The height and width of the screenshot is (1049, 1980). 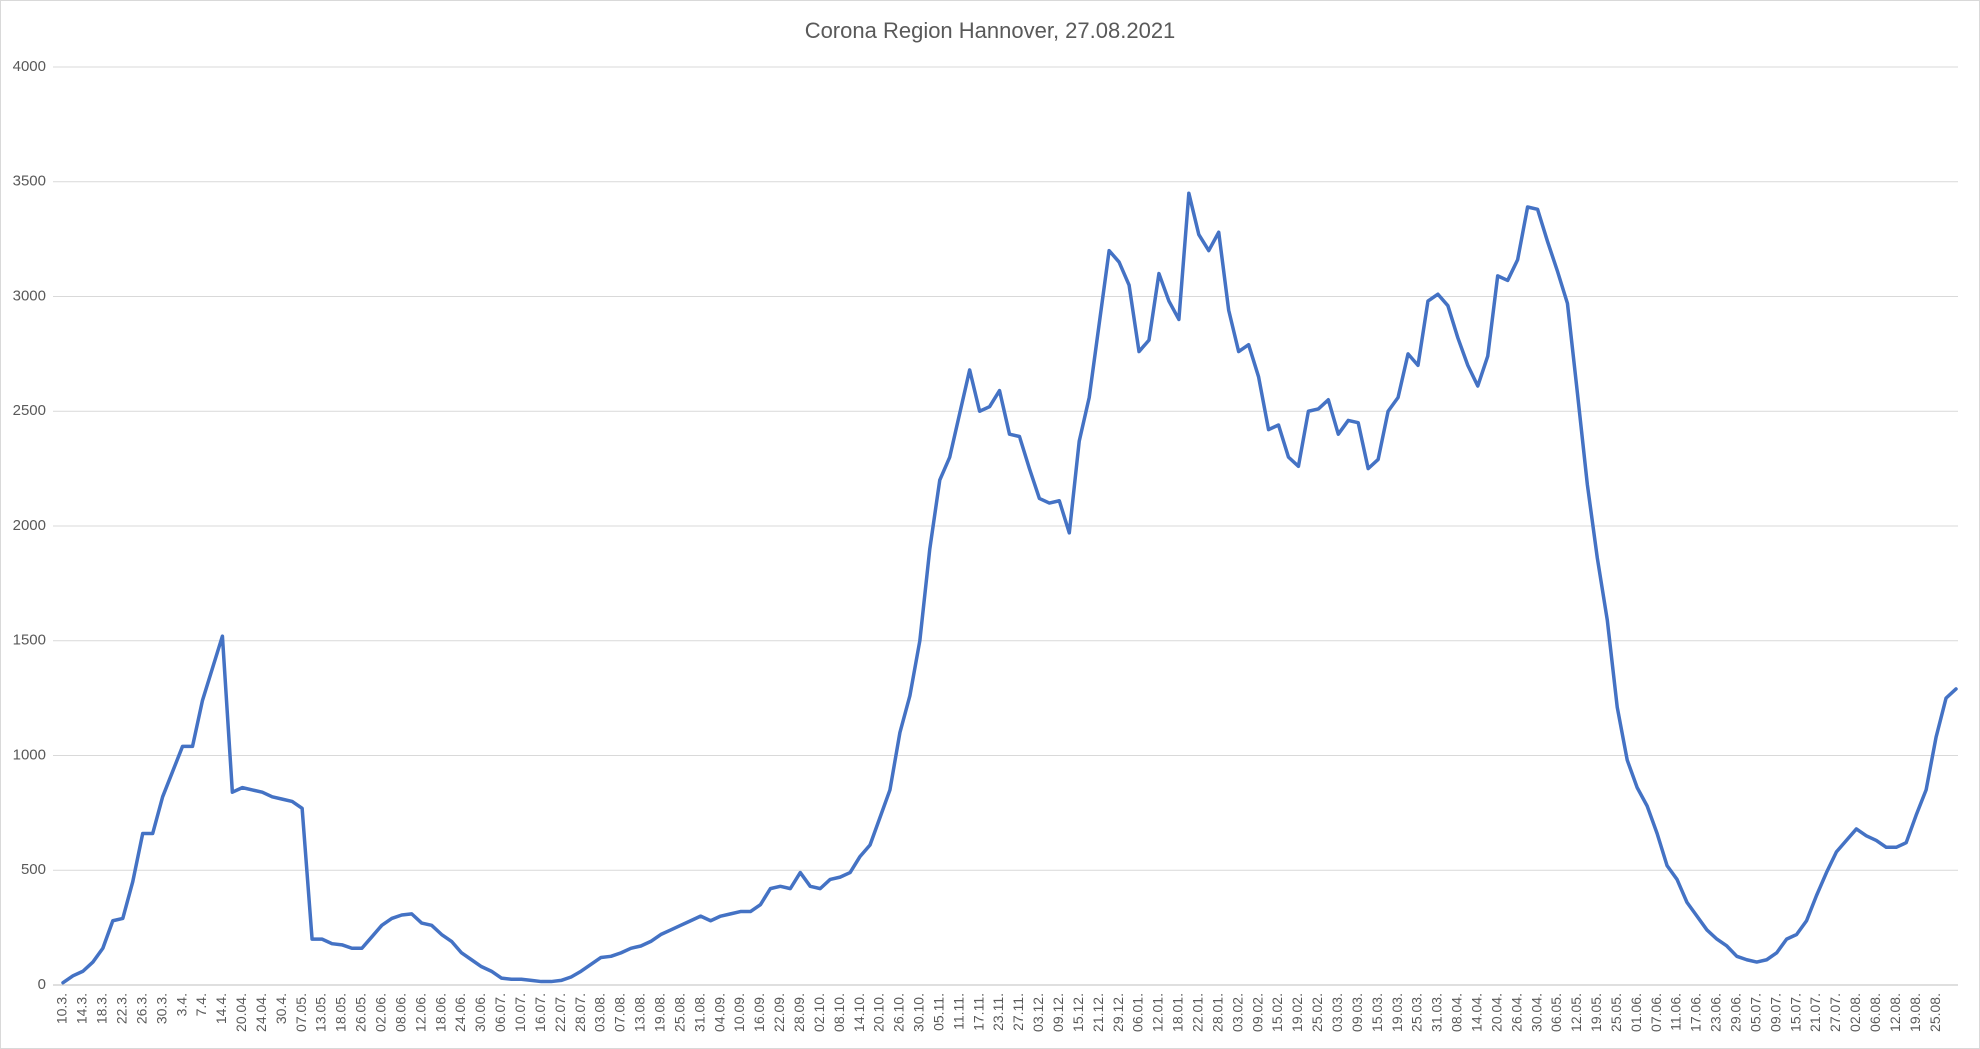 What do you see at coordinates (102, 1008) in the screenshot?
I see `x-tick-label: 18.3.` at bounding box center [102, 1008].